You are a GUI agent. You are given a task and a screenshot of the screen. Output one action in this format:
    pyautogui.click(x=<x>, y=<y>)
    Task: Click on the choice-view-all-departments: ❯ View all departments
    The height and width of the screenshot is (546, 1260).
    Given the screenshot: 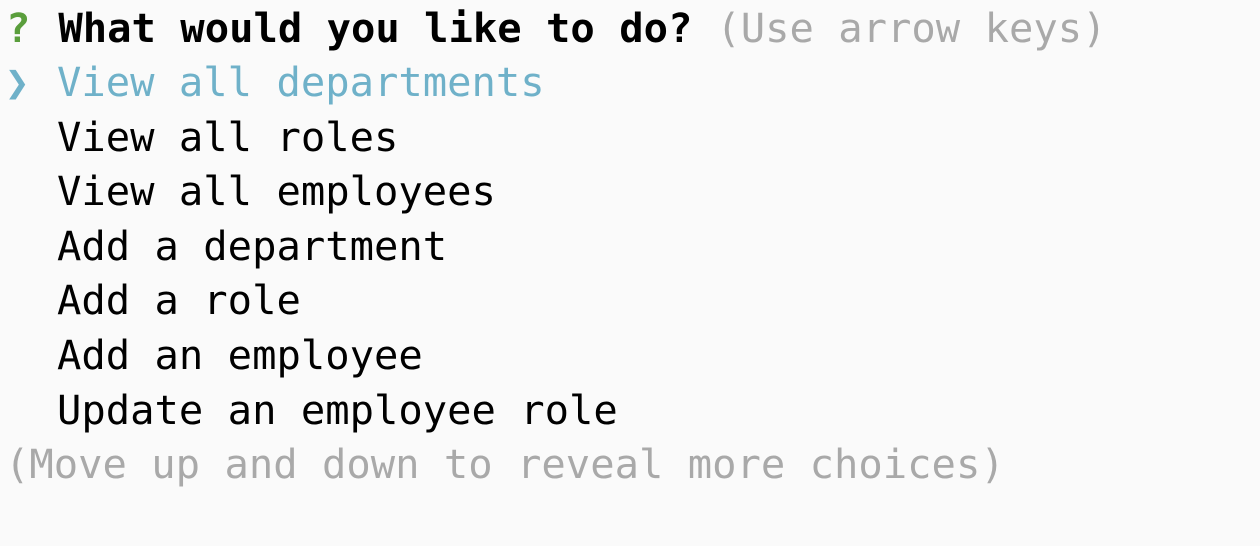 What is the action you would take?
    pyautogui.click(x=275, y=82)
    